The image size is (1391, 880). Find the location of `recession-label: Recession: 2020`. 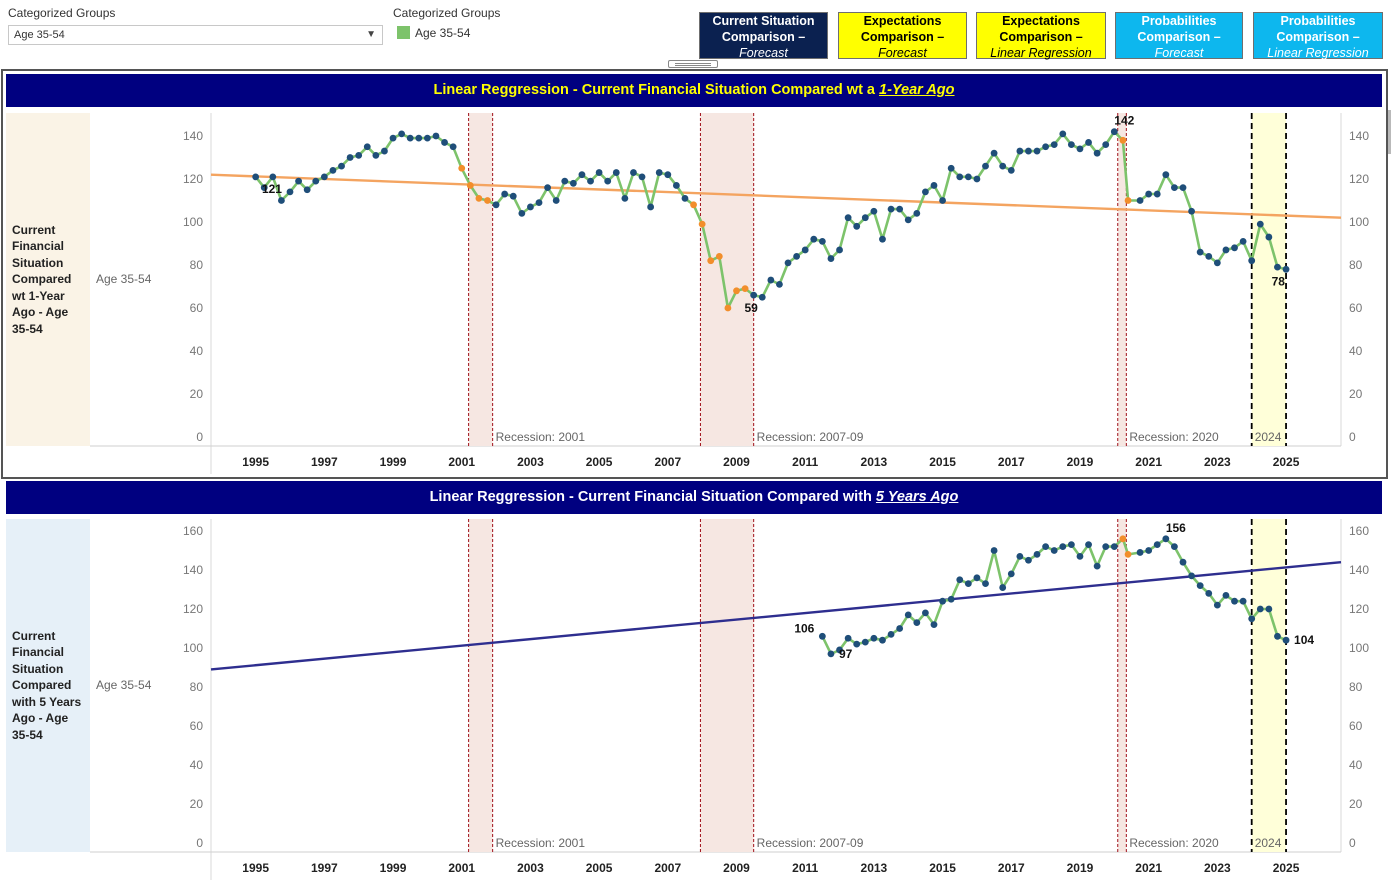

recession-label: Recession: 2020 is located at coordinates (1174, 843).